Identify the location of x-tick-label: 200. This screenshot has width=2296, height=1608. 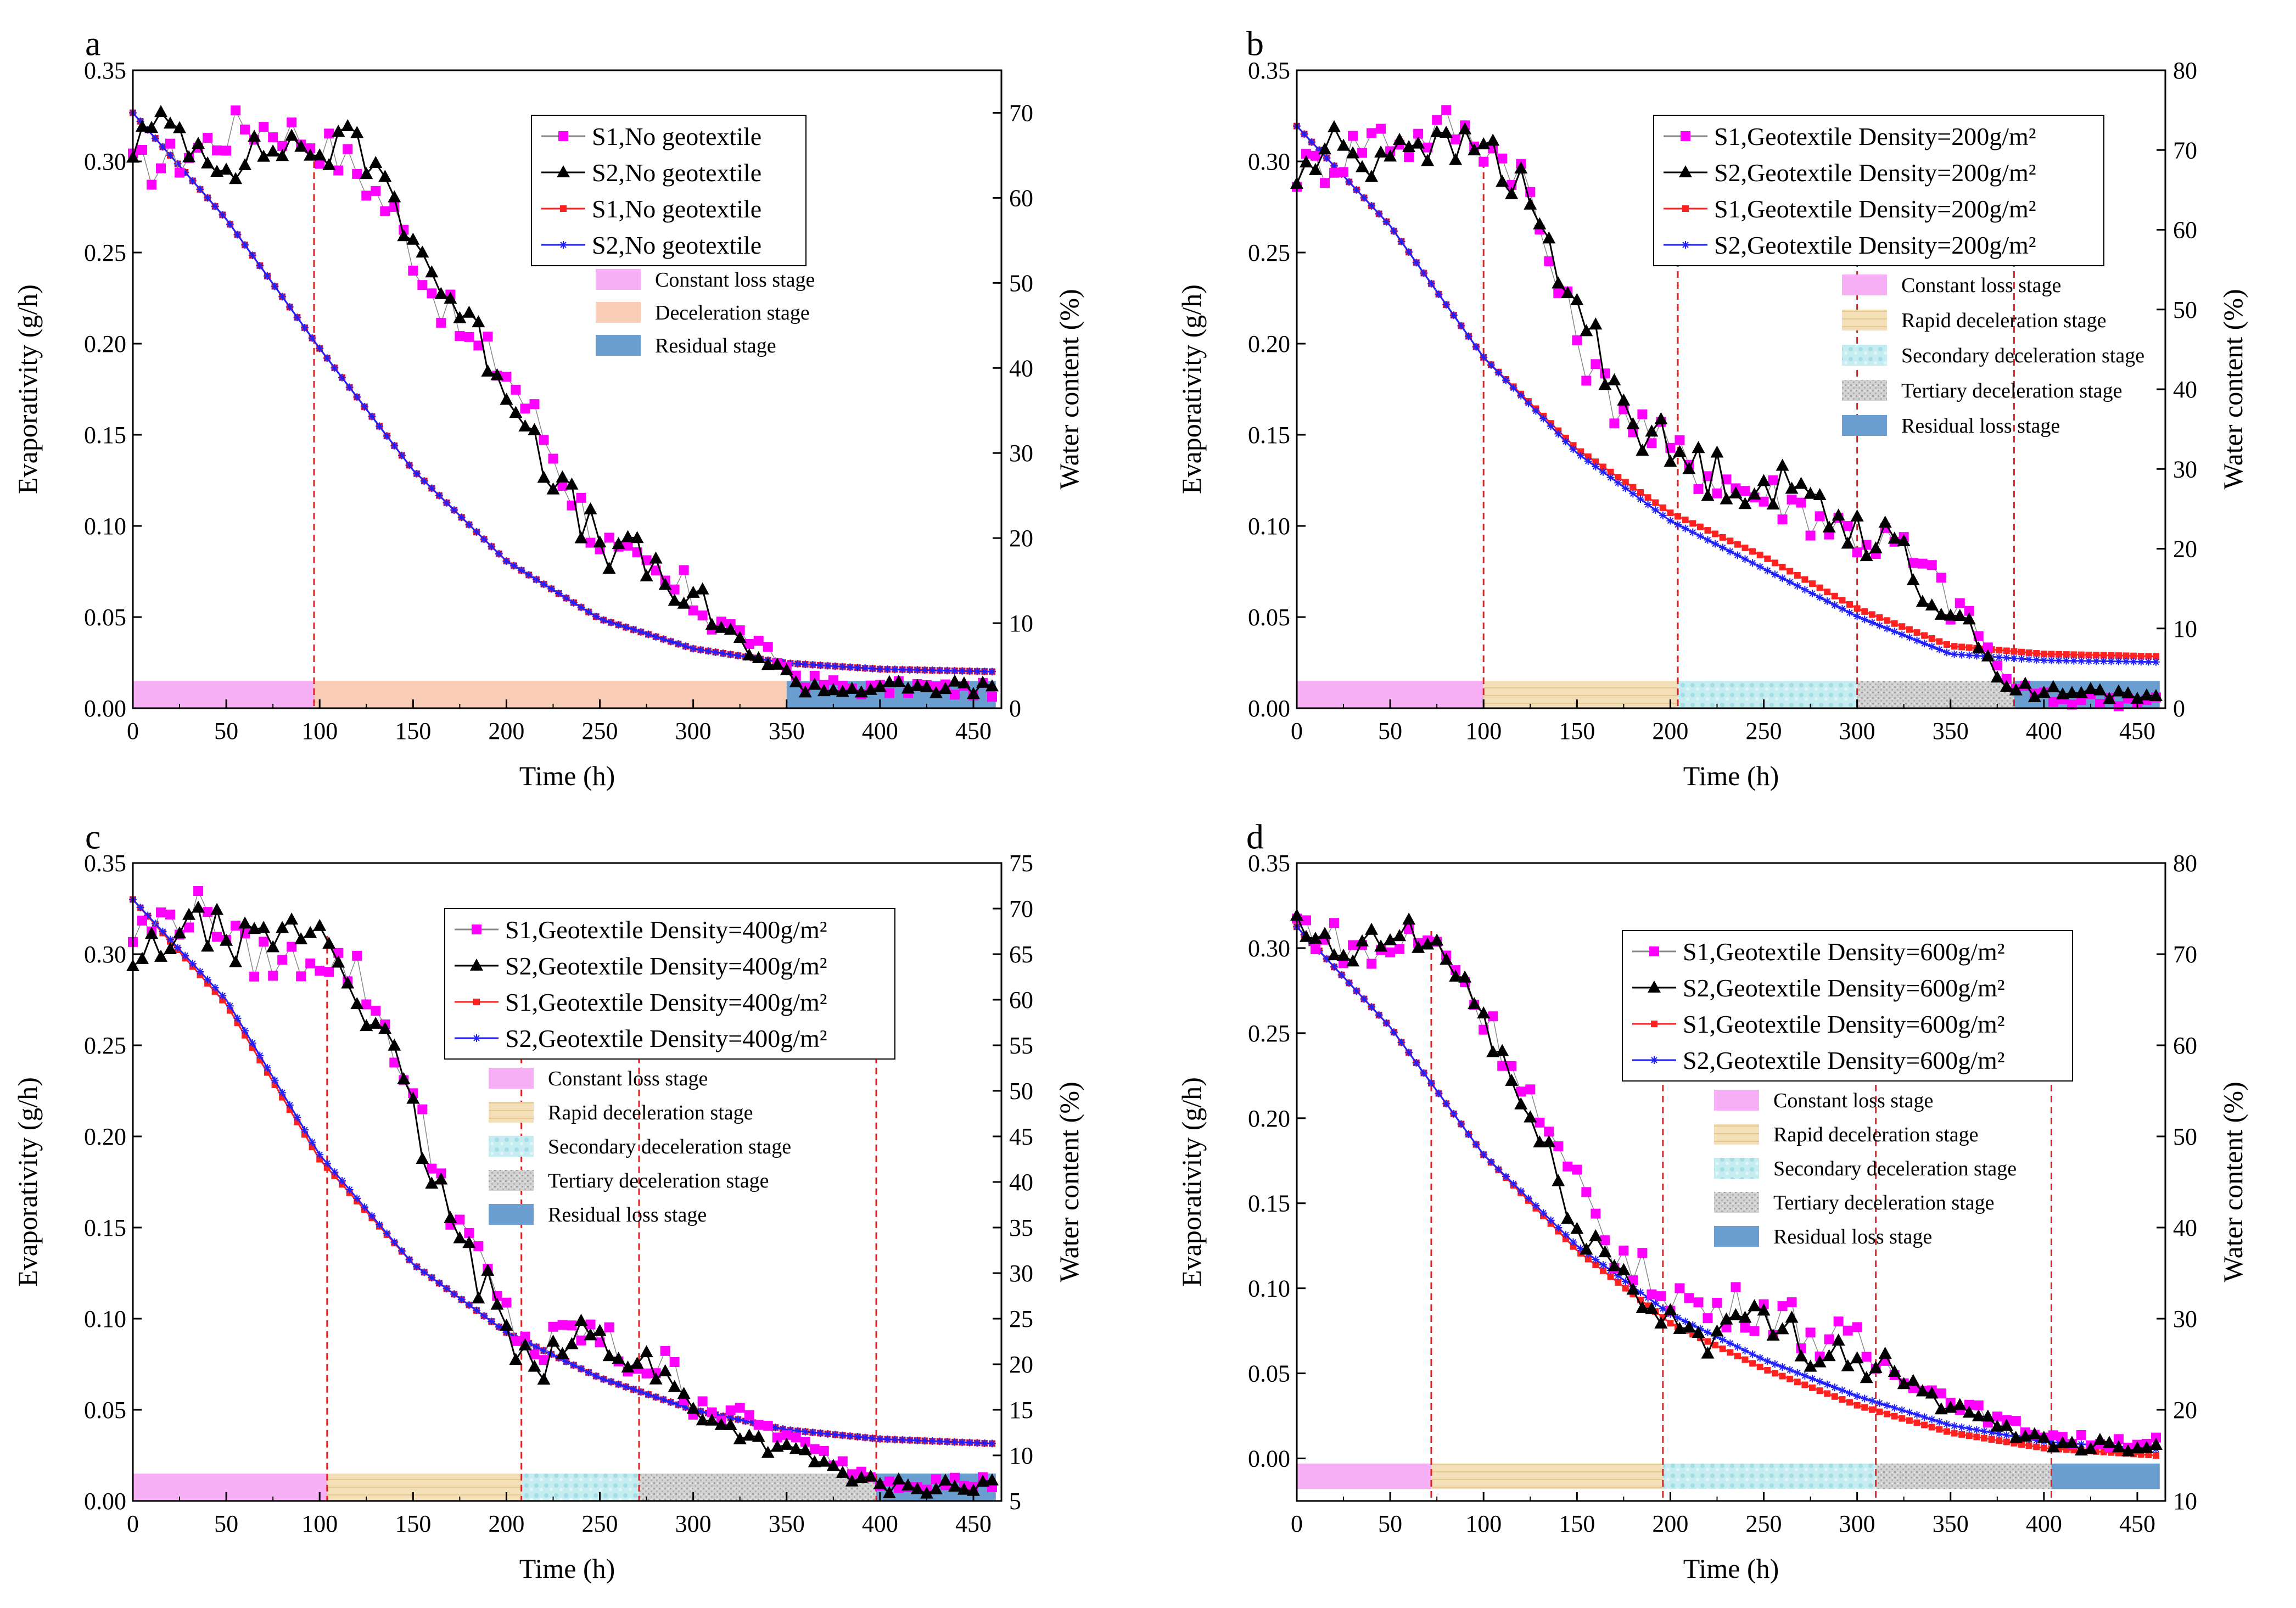
(506, 1524).